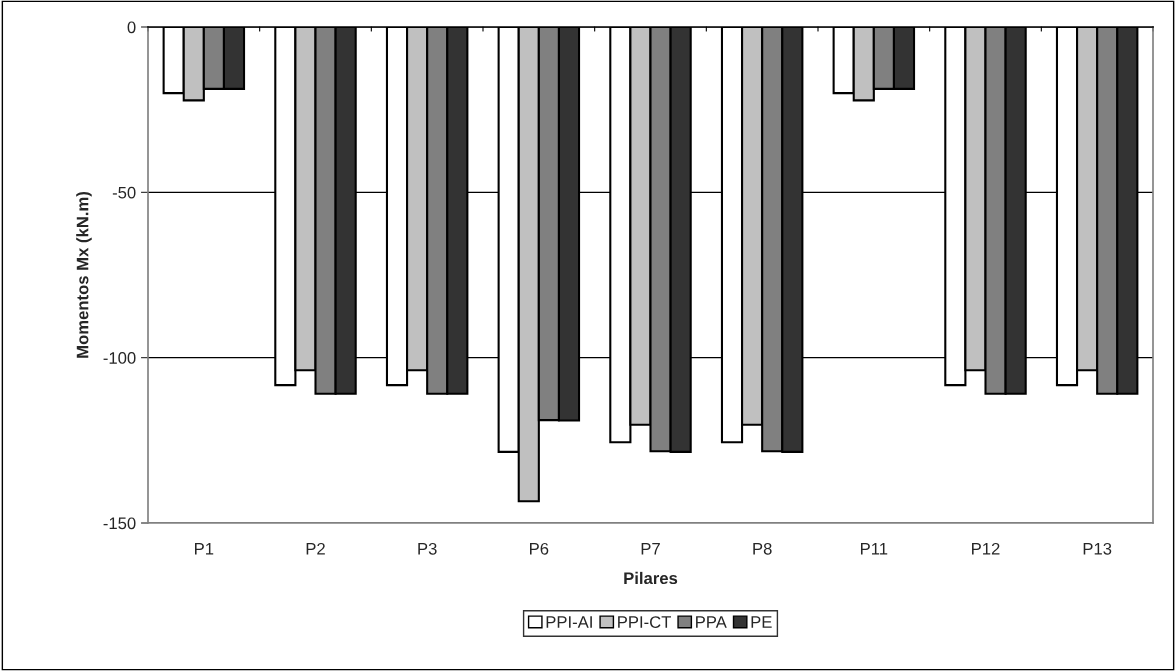 Image resolution: width=1176 pixels, height=671 pixels. What do you see at coordinates (569, 622) in the screenshot?
I see `legend-label: PPI-AI` at bounding box center [569, 622].